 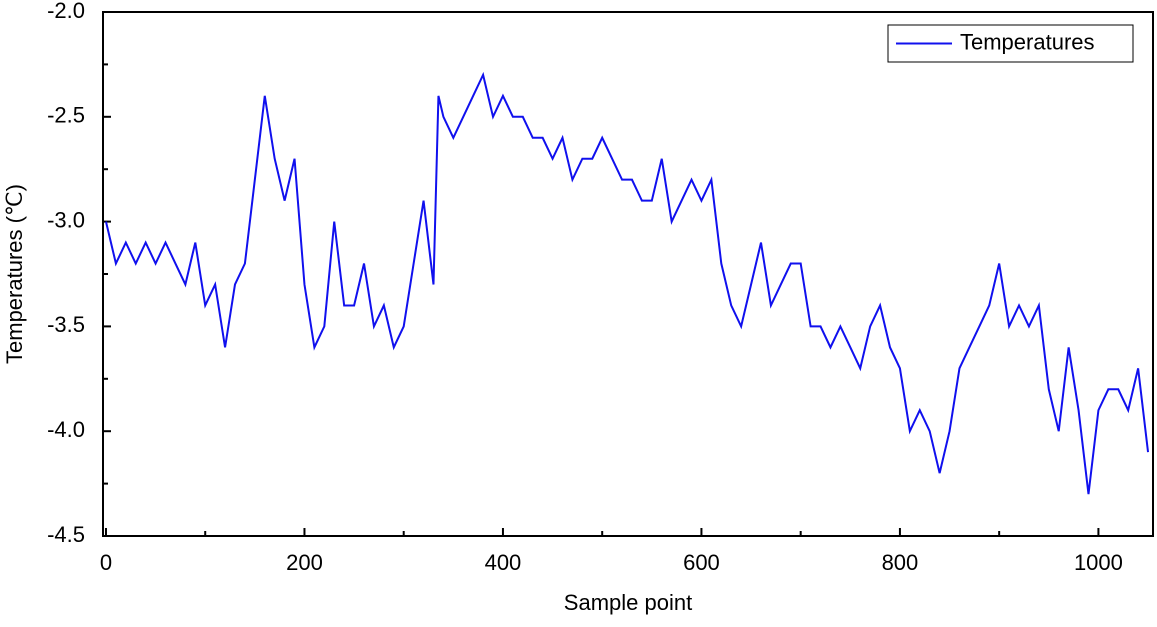 I want to click on x-tick-label: 200, so click(x=304, y=562).